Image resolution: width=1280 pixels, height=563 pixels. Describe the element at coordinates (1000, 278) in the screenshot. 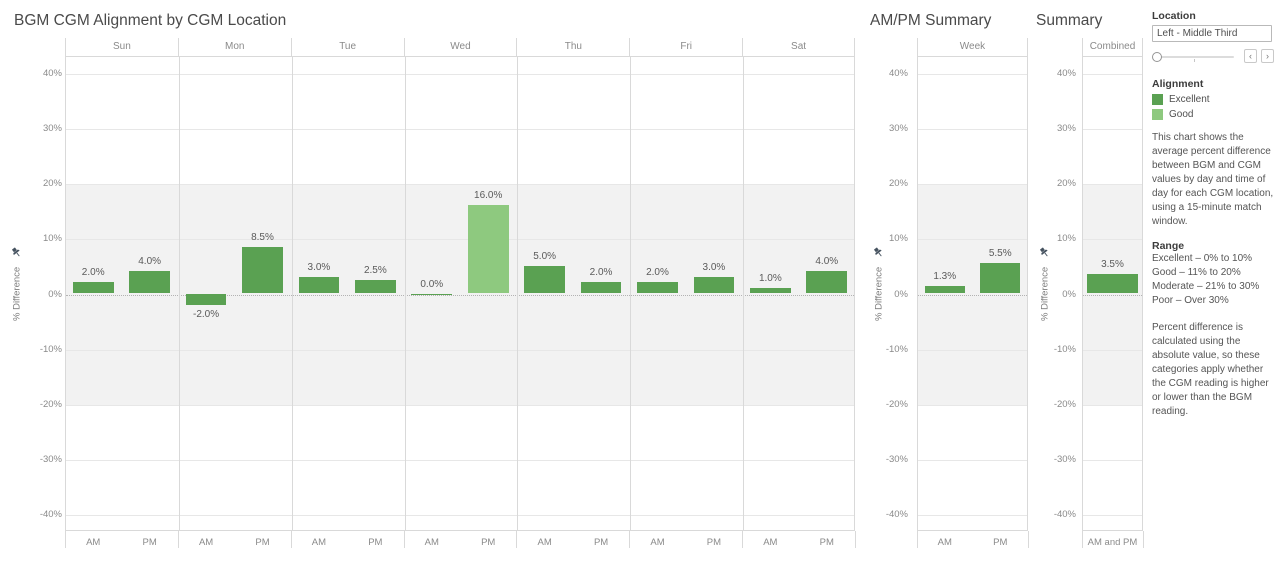

I see `bar-Week-PM` at that location.